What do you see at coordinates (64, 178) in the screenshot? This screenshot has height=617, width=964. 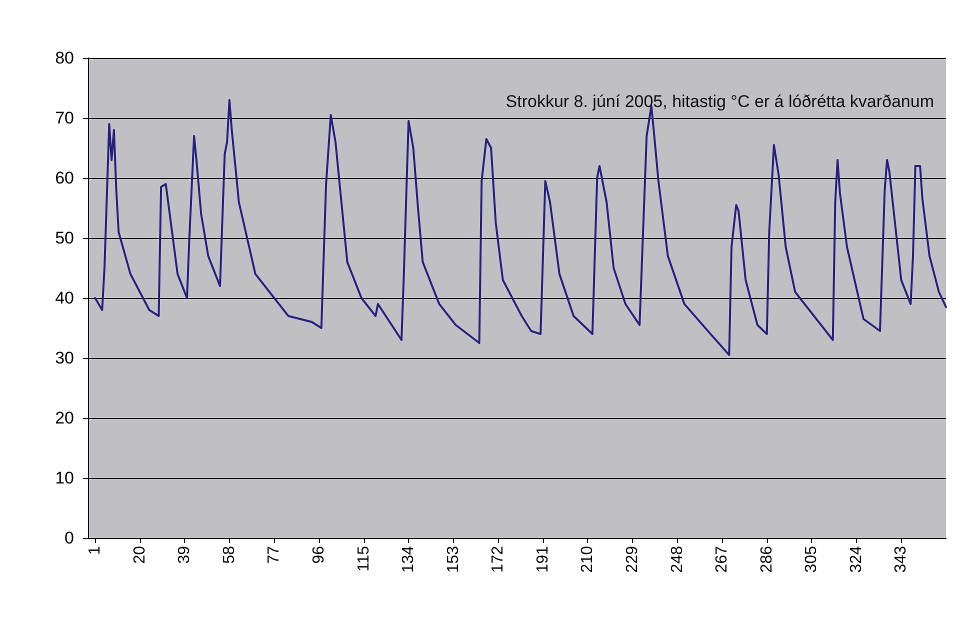 I see `y-tick-label: 60` at bounding box center [64, 178].